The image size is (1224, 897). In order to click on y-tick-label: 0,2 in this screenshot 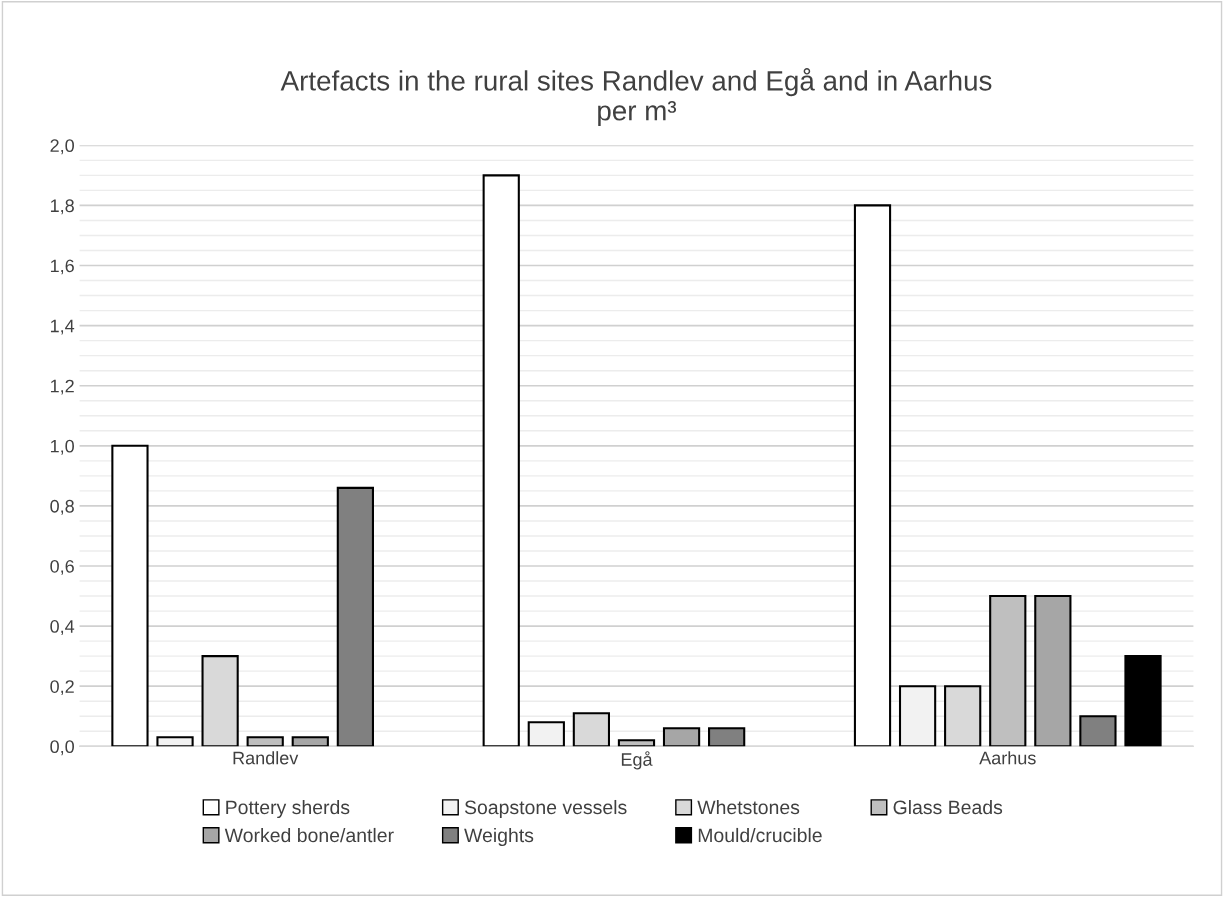, I will do `click(62, 688)`.